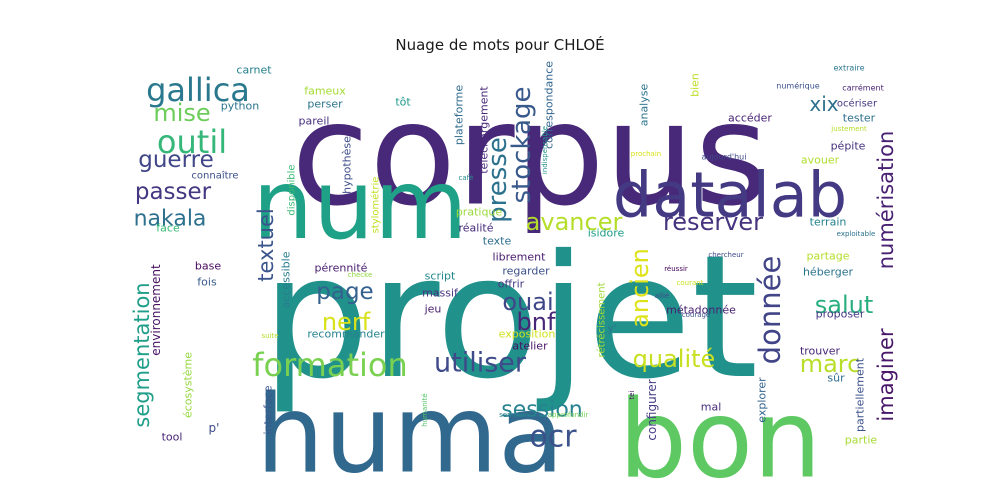 Image resolution: width=1000 pixels, height=500 pixels. Describe the element at coordinates (208, 266) in the screenshot. I see `word-base: base` at that location.